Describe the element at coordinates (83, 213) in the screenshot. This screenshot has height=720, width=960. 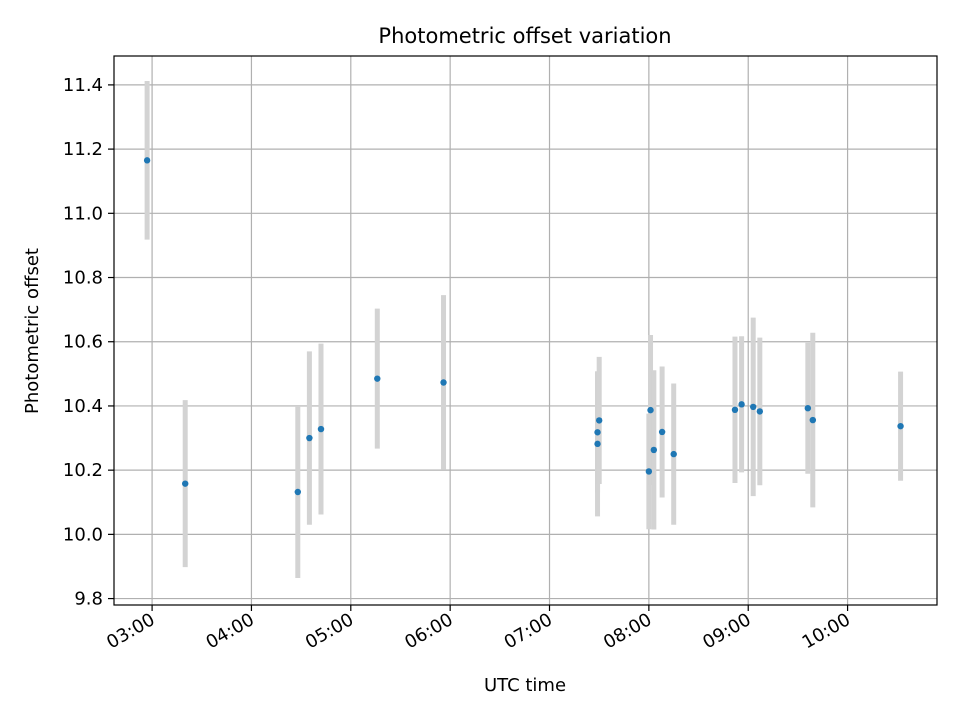
I see `y-tick-label: 11.0` at that location.